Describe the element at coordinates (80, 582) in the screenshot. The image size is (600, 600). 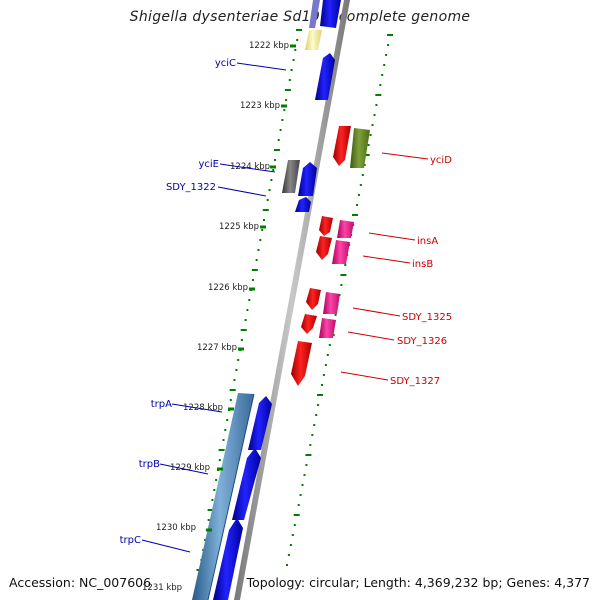
I see `accession-label: Accession: NC_007606` at that location.